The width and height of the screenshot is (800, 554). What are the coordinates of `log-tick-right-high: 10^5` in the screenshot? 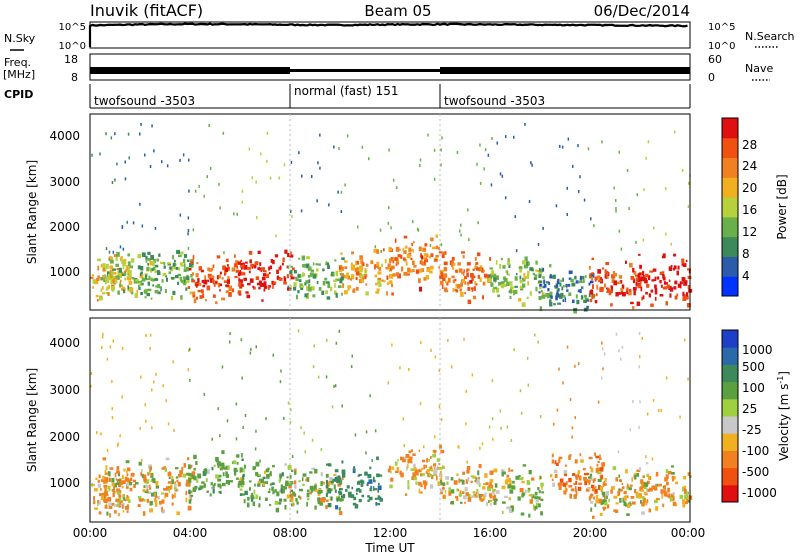 It's located at (721, 27).